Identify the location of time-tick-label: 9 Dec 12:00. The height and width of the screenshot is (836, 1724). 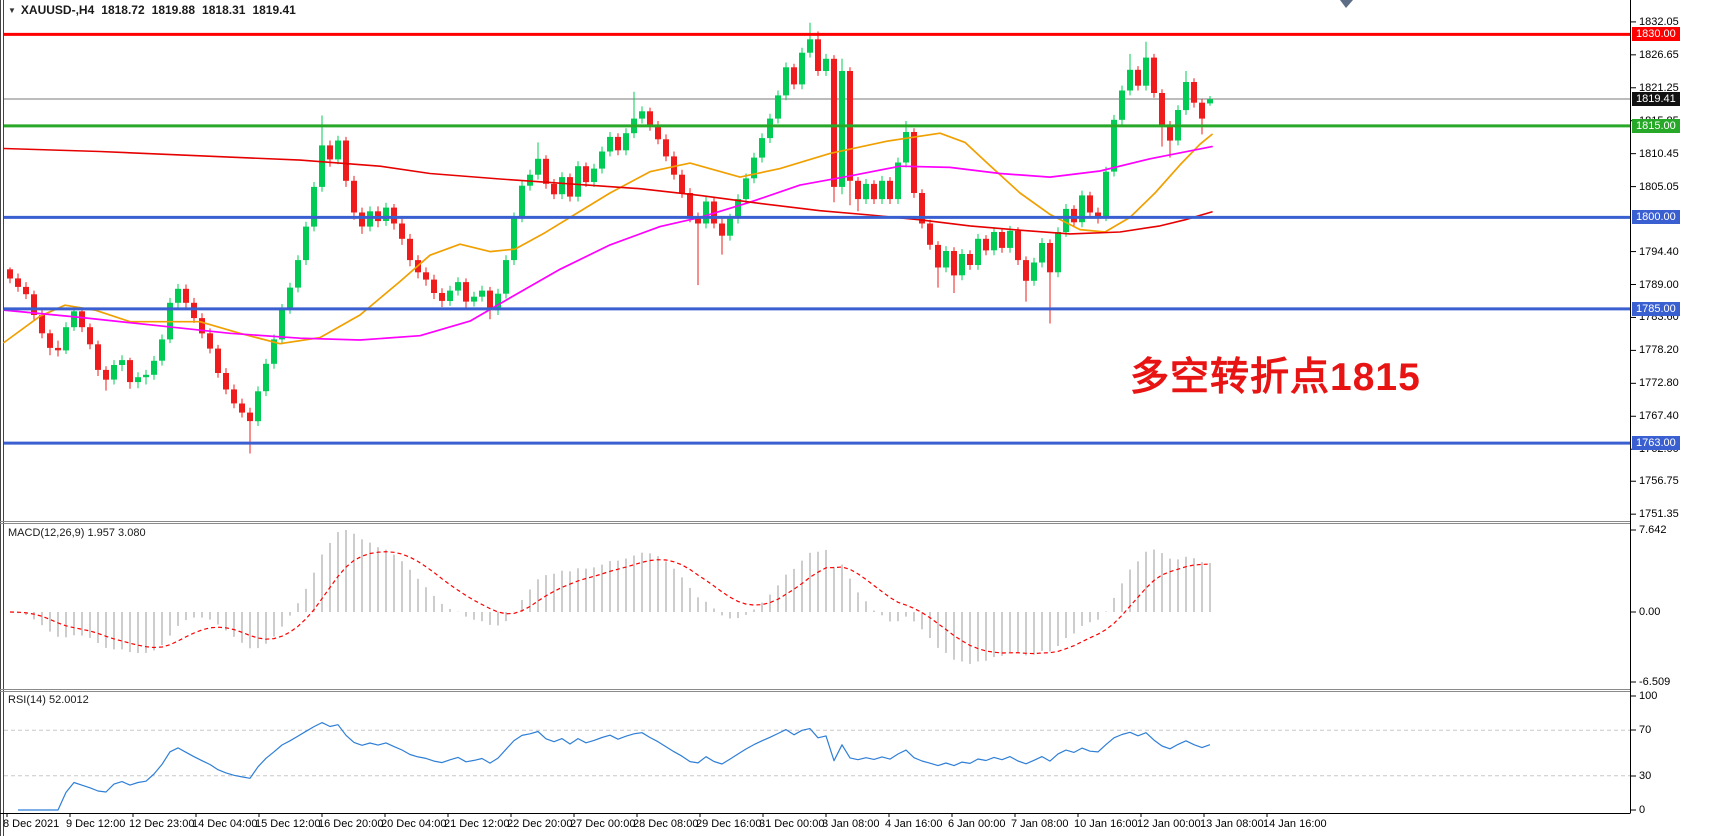
(96, 824).